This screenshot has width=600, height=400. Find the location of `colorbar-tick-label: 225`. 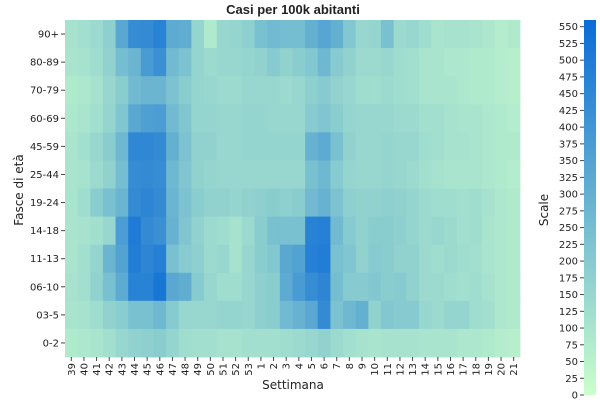

colorbar-tick-label: 225 is located at coordinates (568, 245).